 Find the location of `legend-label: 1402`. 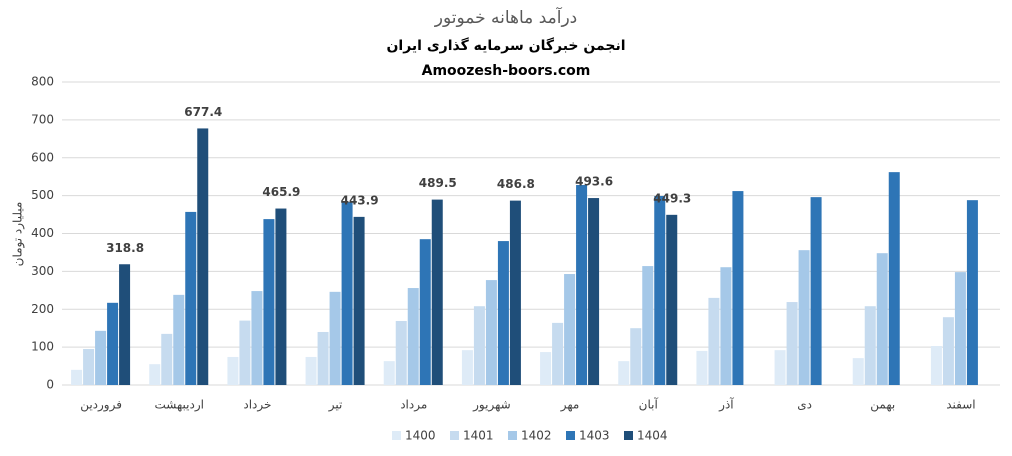

legend-label: 1402 is located at coordinates (536, 436).